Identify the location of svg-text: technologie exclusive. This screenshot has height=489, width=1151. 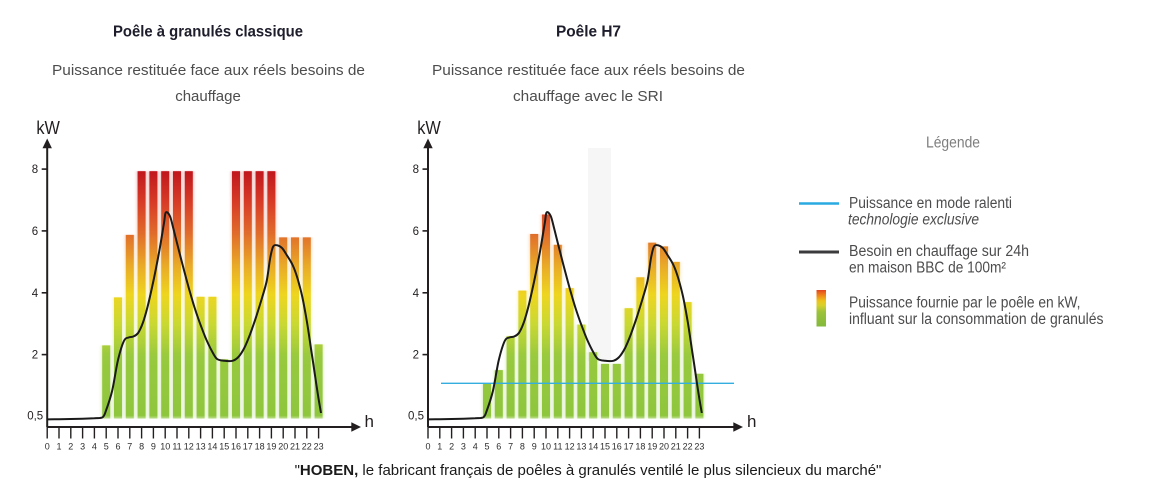
(913, 220).